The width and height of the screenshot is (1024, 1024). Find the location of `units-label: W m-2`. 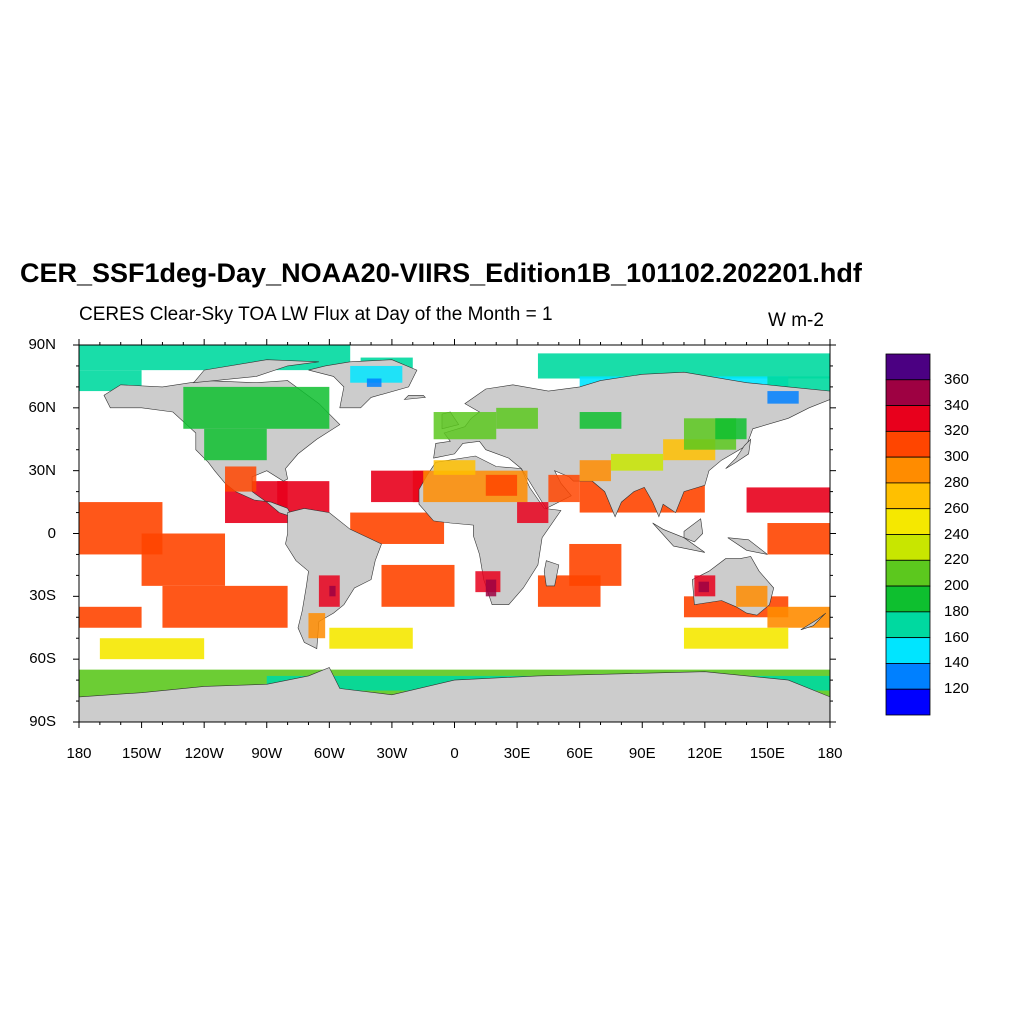

units-label: W m-2 is located at coordinates (796, 320).